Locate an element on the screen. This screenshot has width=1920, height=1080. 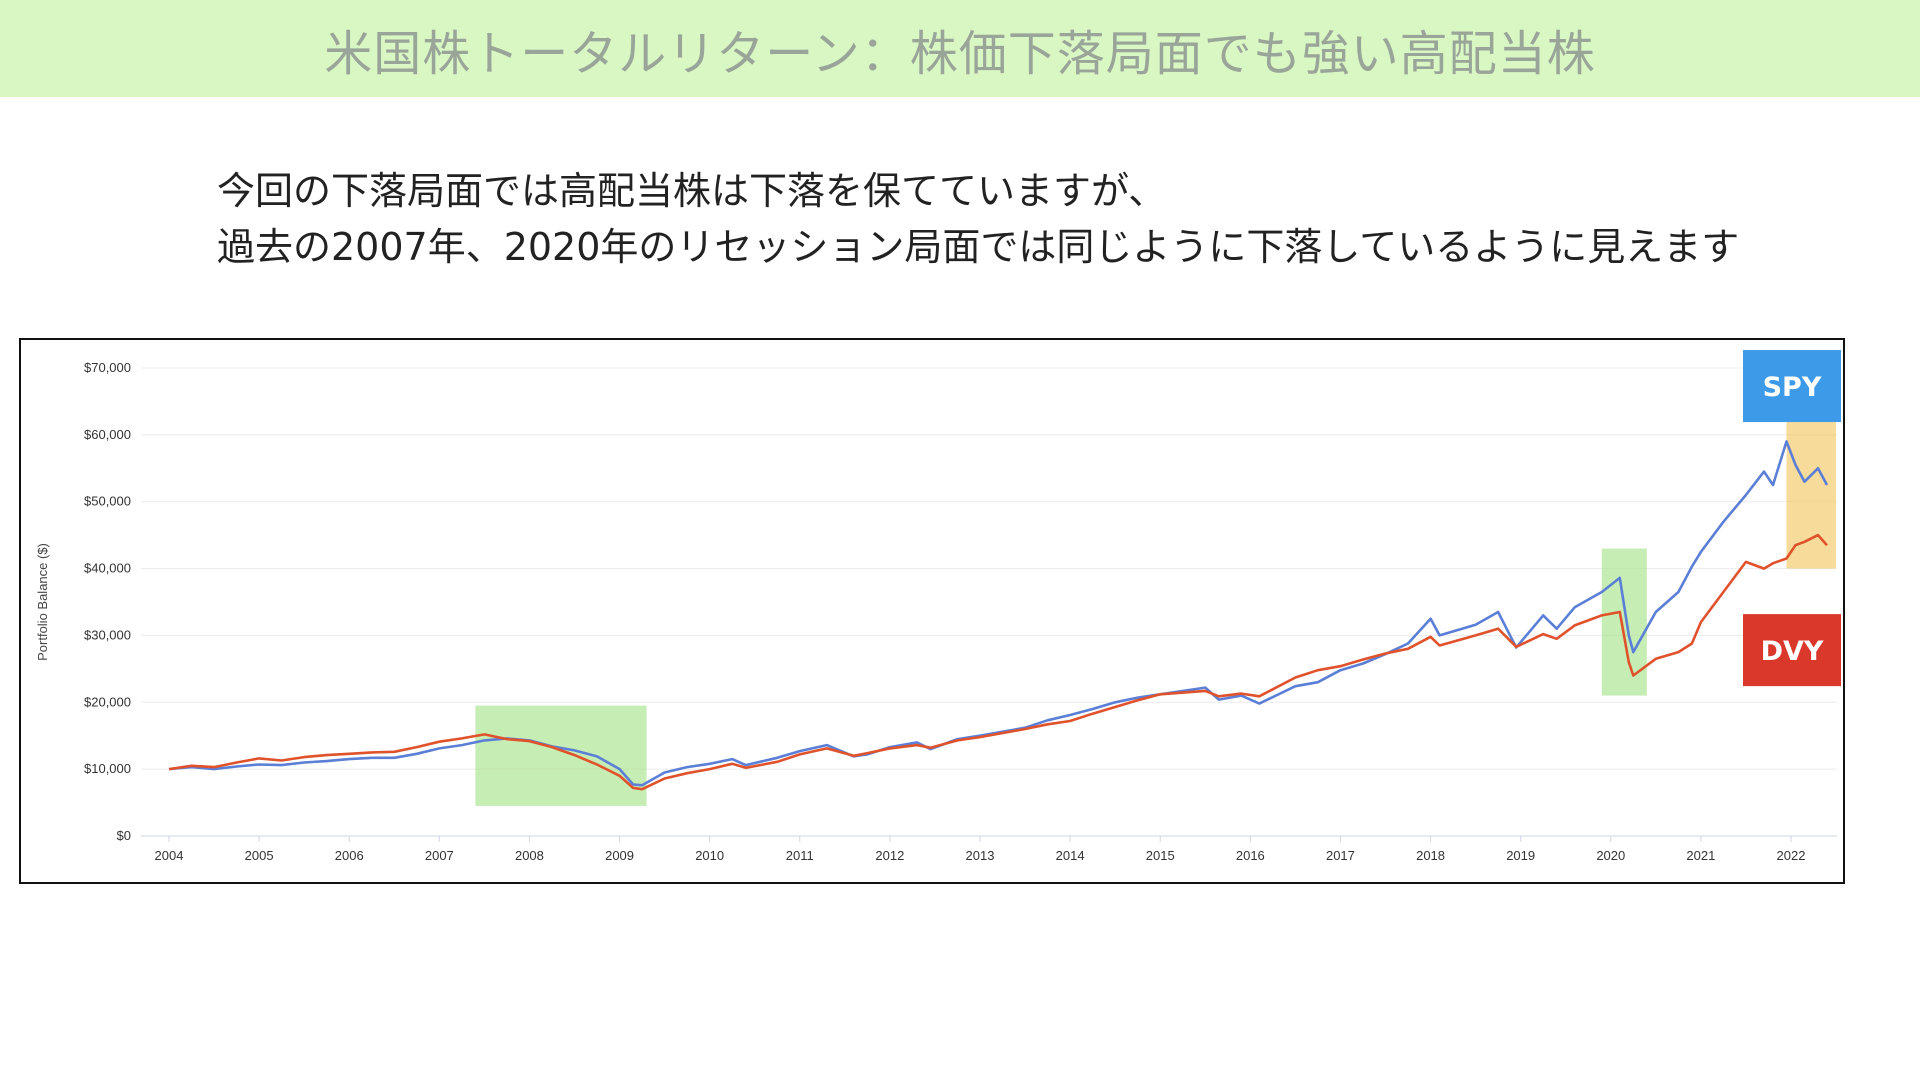
x-tick-label: 2009 is located at coordinates (619, 855).